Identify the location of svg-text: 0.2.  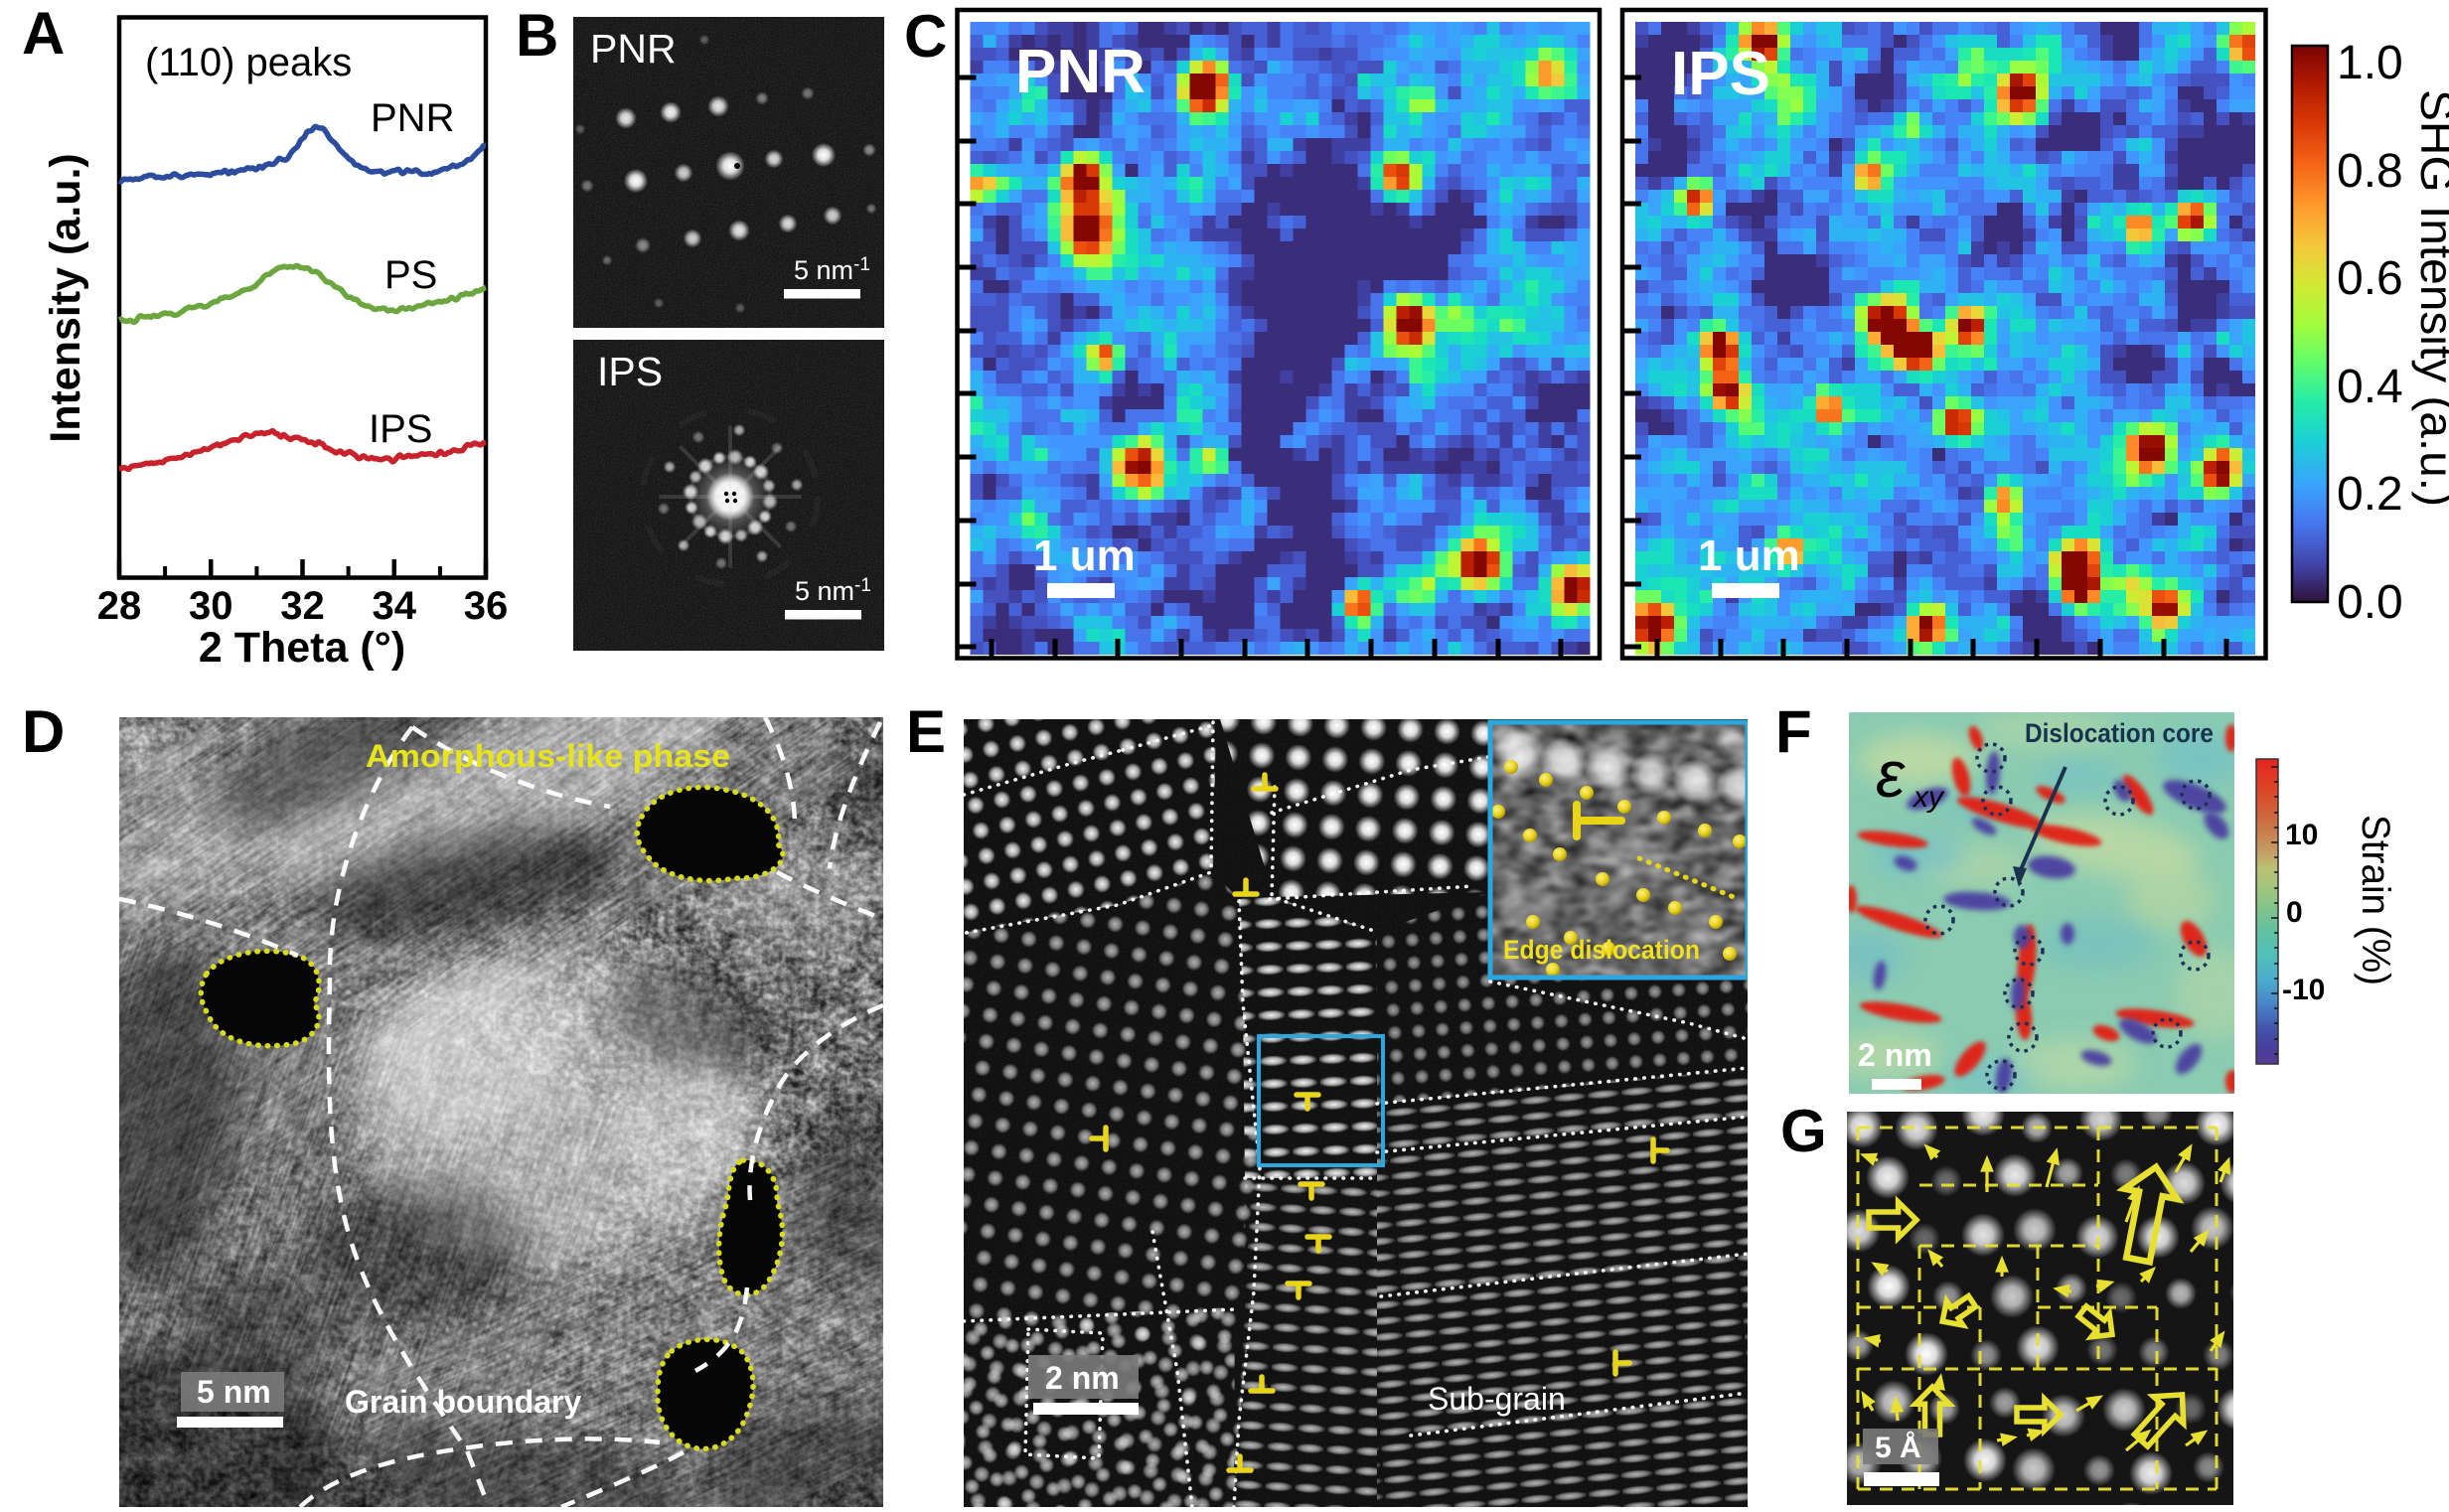
(2370, 494).